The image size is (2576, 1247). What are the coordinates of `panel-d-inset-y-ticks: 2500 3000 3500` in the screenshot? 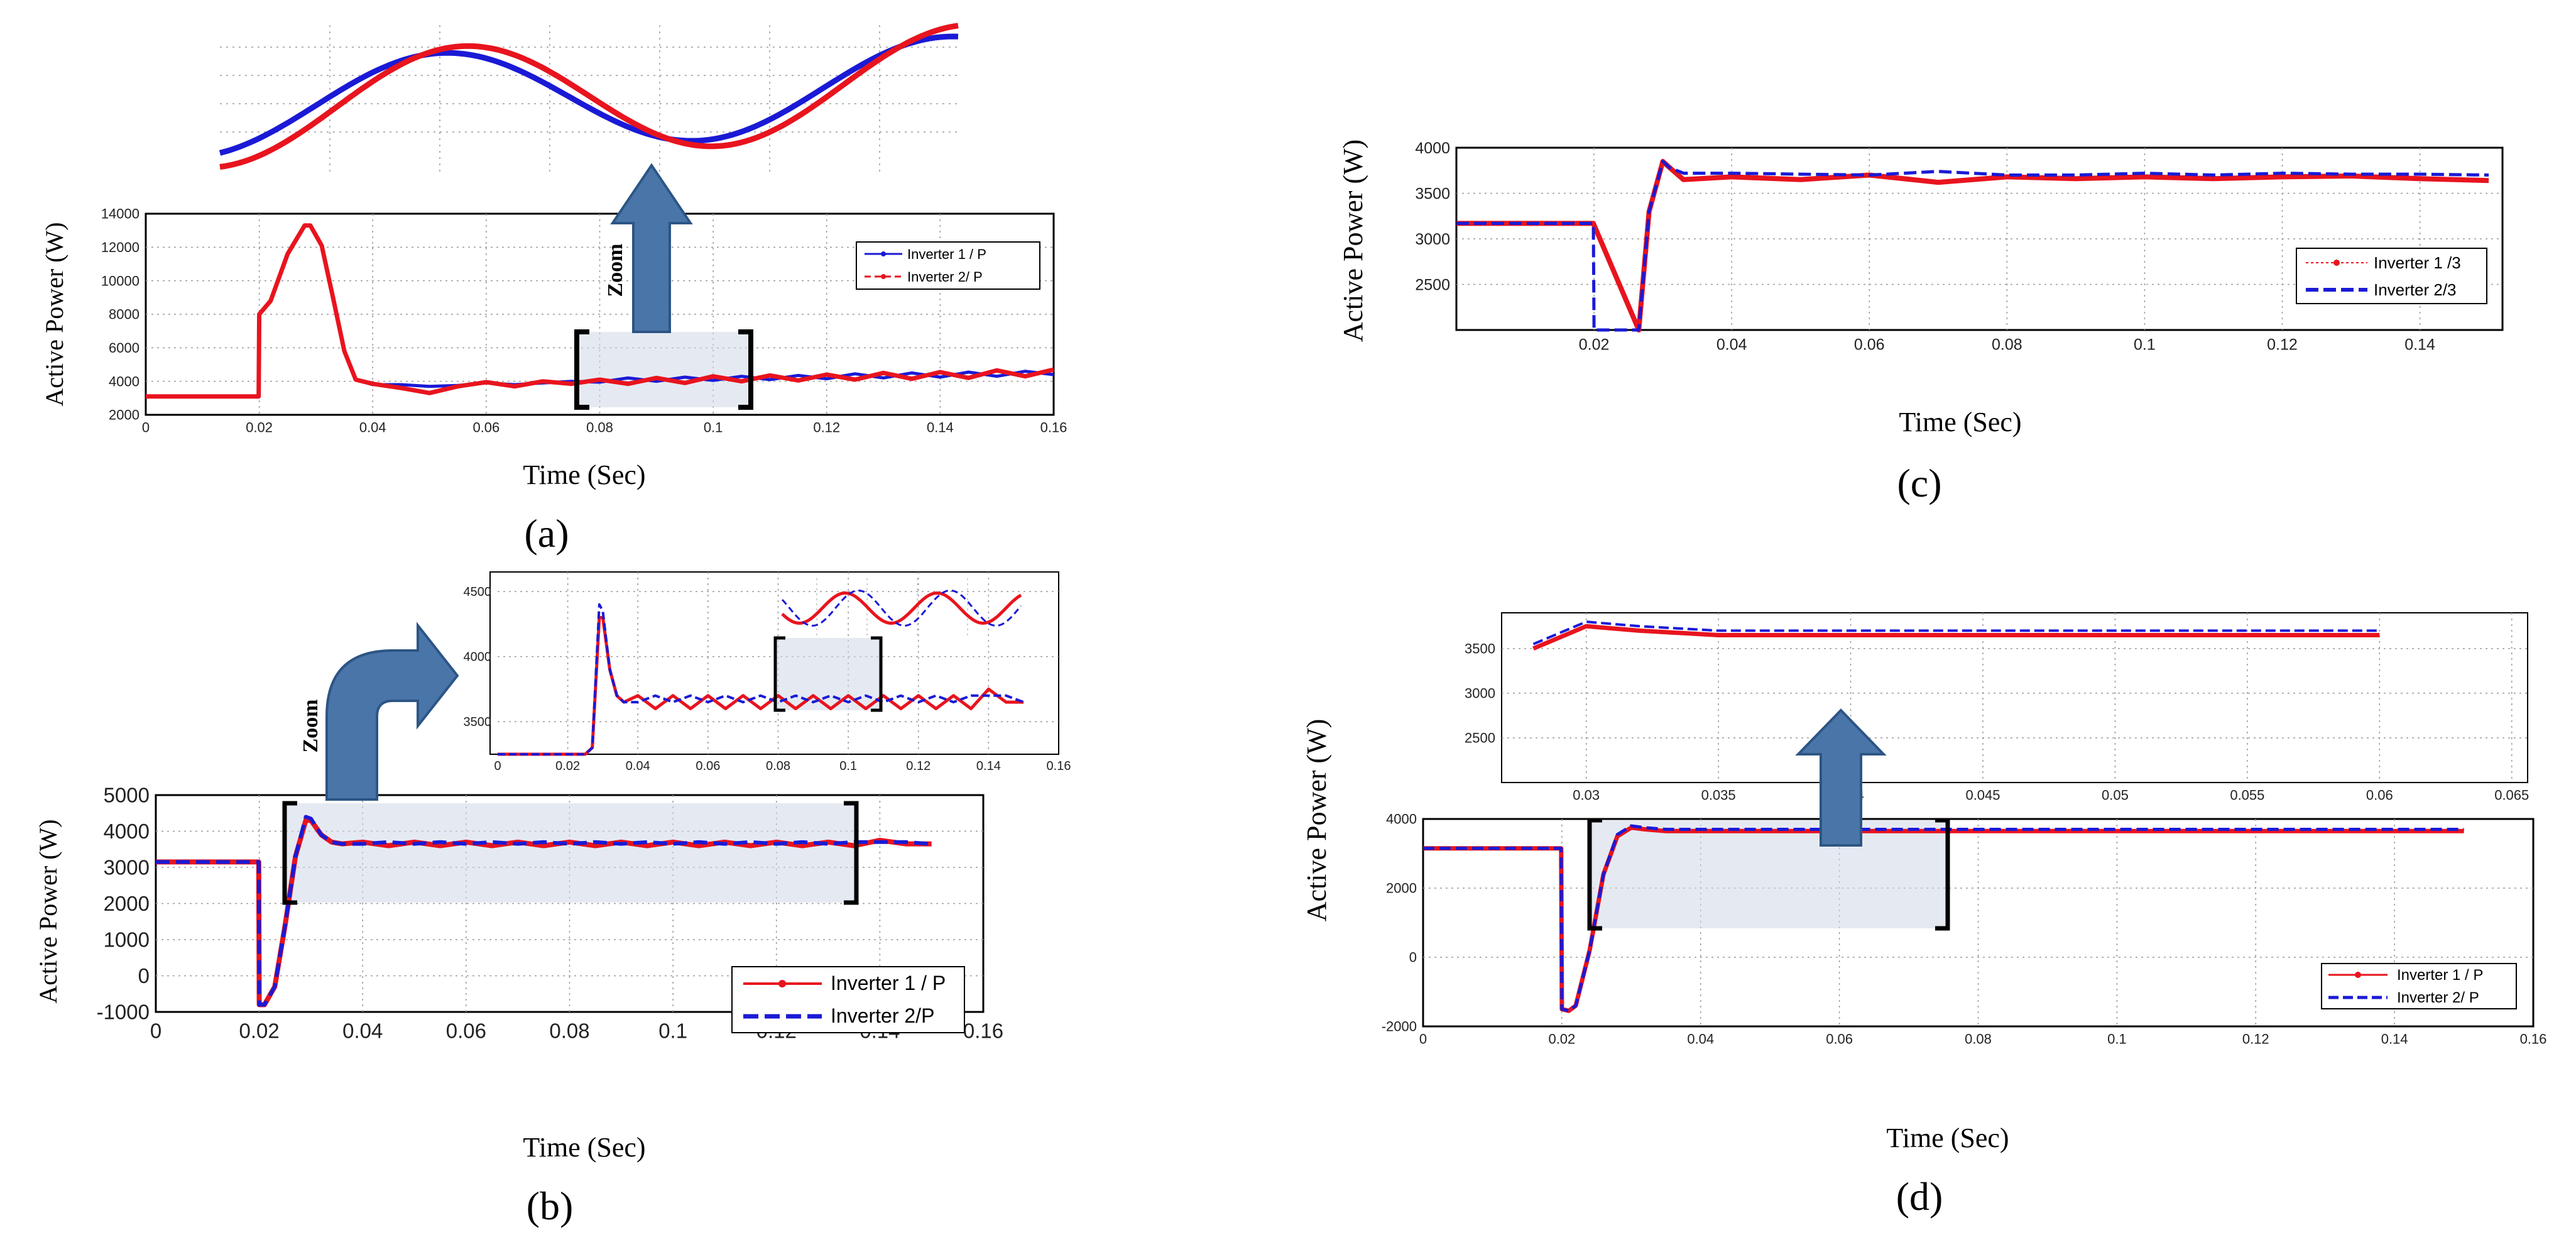 It's located at (1480, 693).